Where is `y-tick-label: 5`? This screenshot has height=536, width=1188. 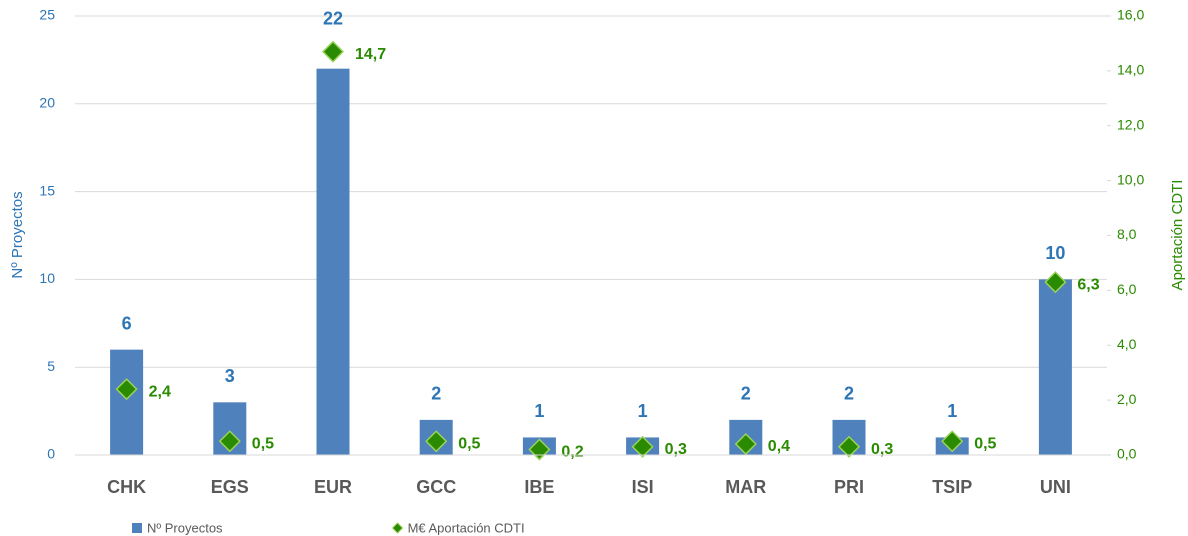
y-tick-label: 5 is located at coordinates (51, 366).